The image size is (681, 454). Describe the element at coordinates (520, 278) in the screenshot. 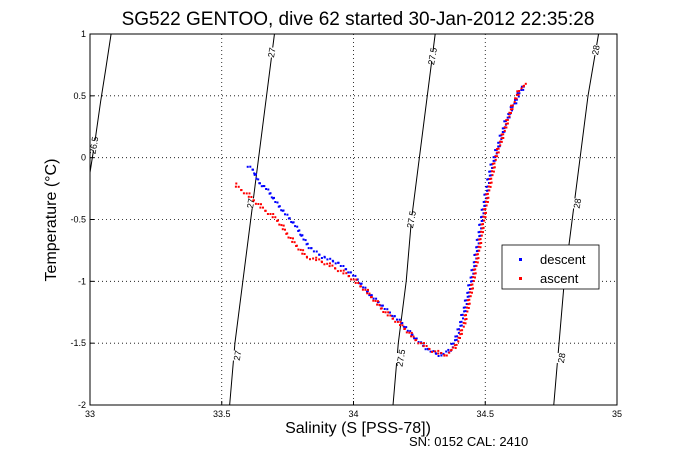

I see `legend-marker-ascent` at that location.